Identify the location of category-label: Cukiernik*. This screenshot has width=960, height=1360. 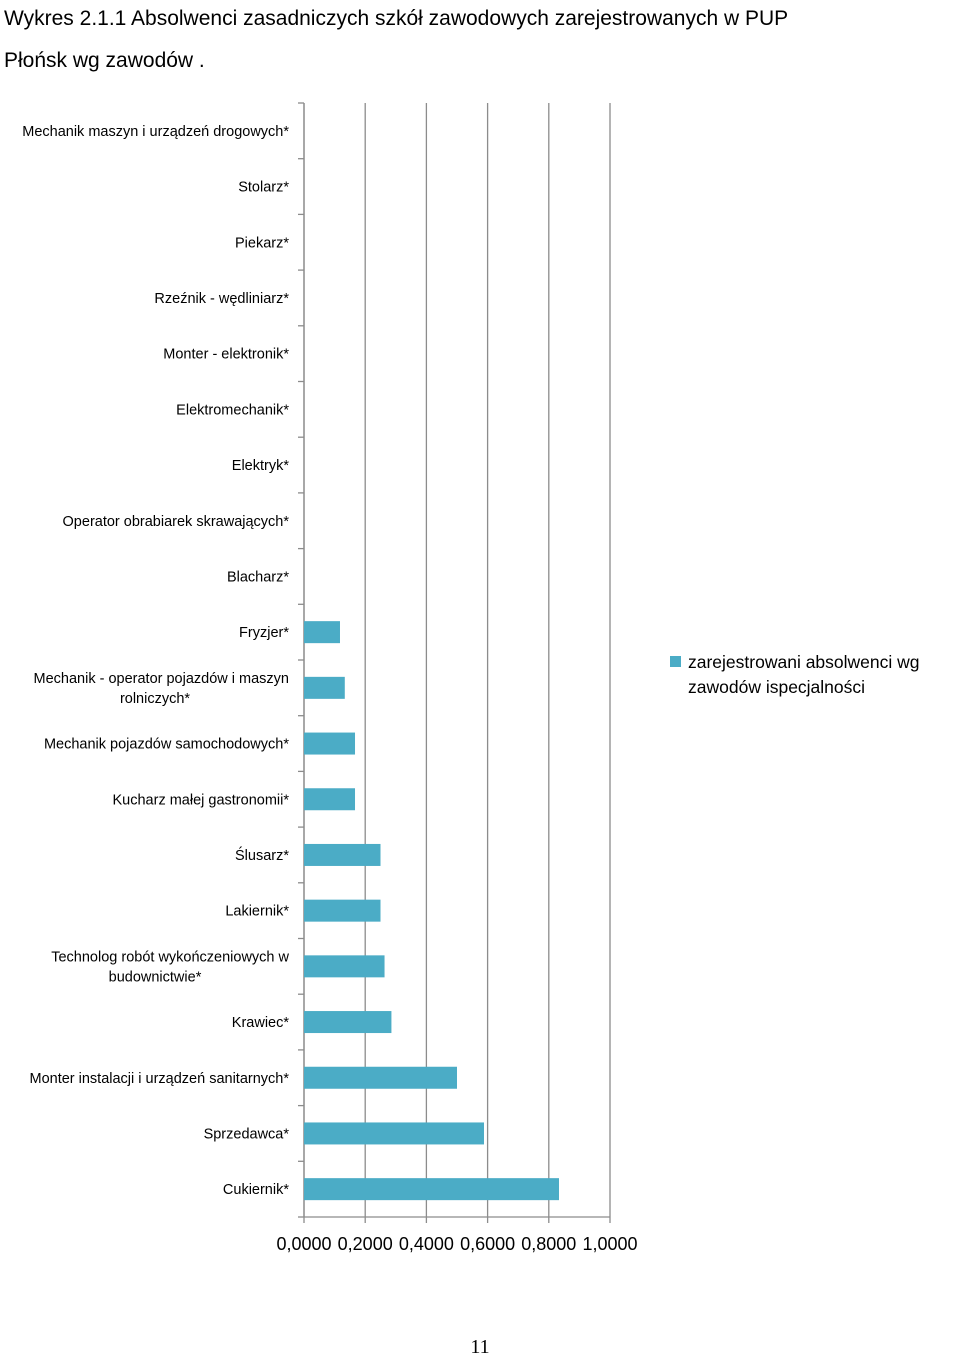
(256, 1190).